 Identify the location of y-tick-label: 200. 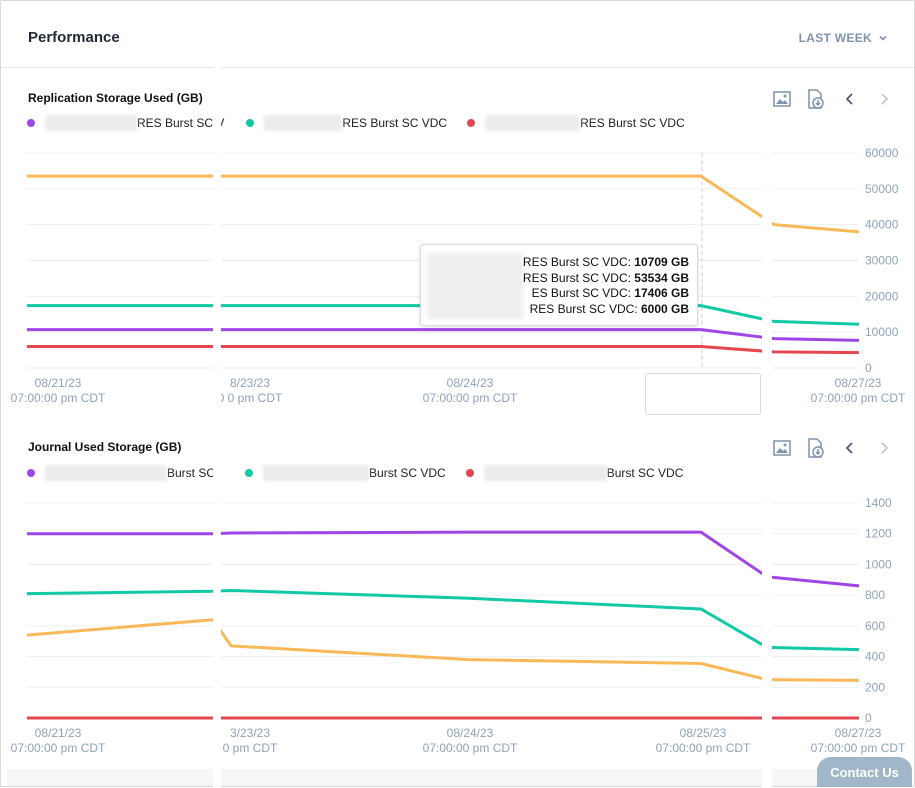
(875, 687).